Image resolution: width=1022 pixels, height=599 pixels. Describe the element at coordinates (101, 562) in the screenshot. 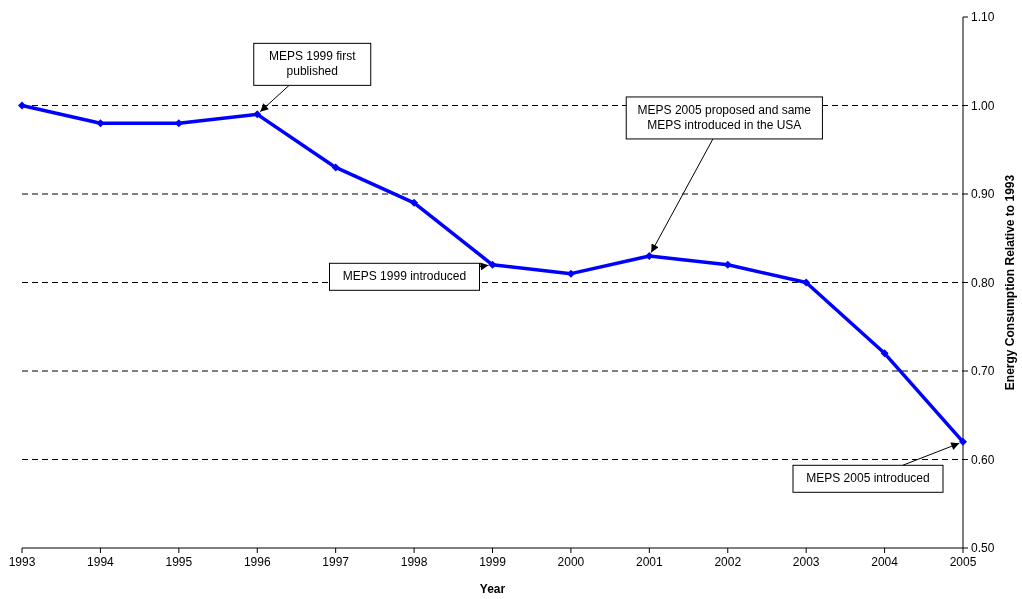

I see `x-tick-label: 1994` at that location.